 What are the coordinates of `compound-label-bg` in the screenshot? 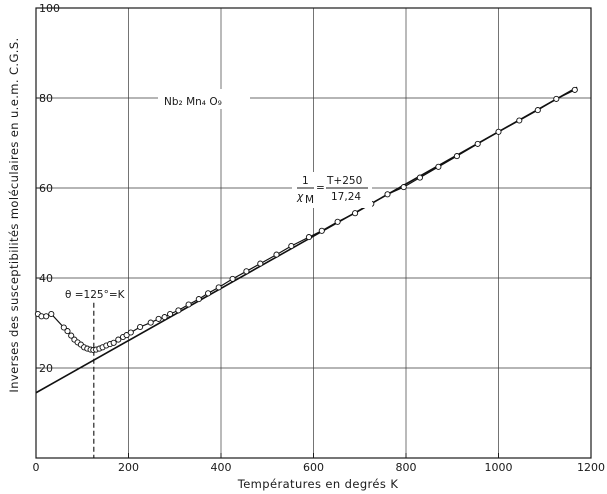 It's located at (204, 99).